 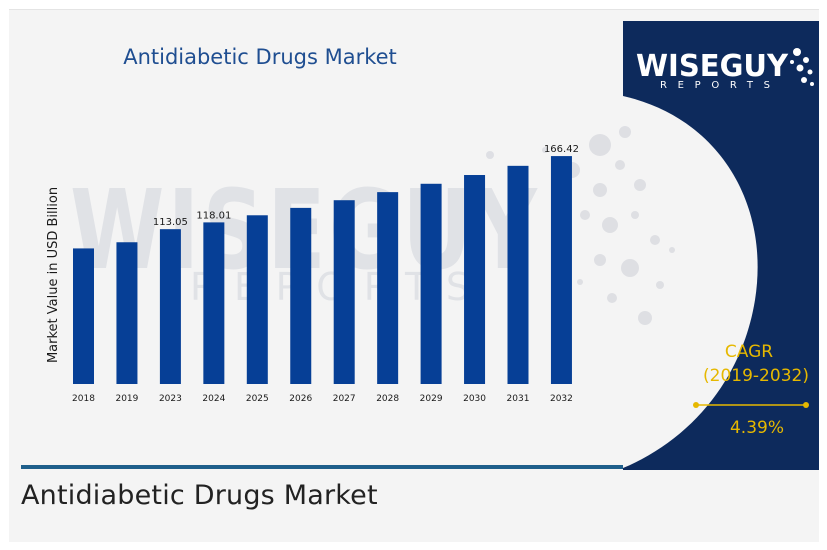 I want to click on logo-wordmark: WISEGUY, so click(x=712, y=66).